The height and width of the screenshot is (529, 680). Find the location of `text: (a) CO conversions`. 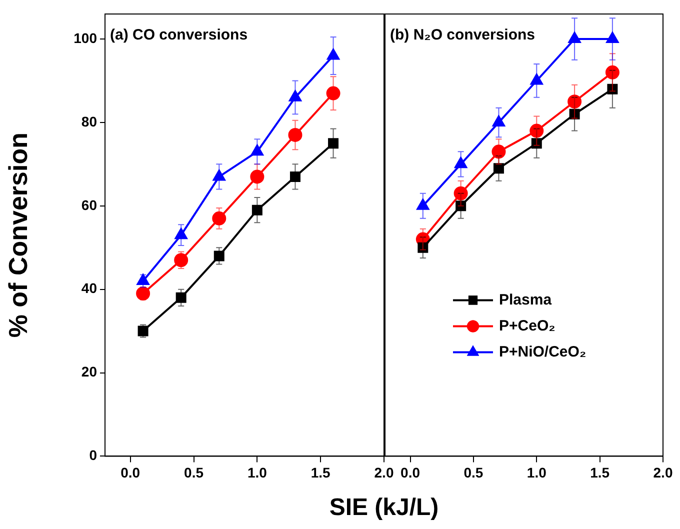

text: (a) CO conversions is located at coordinates (179, 35).